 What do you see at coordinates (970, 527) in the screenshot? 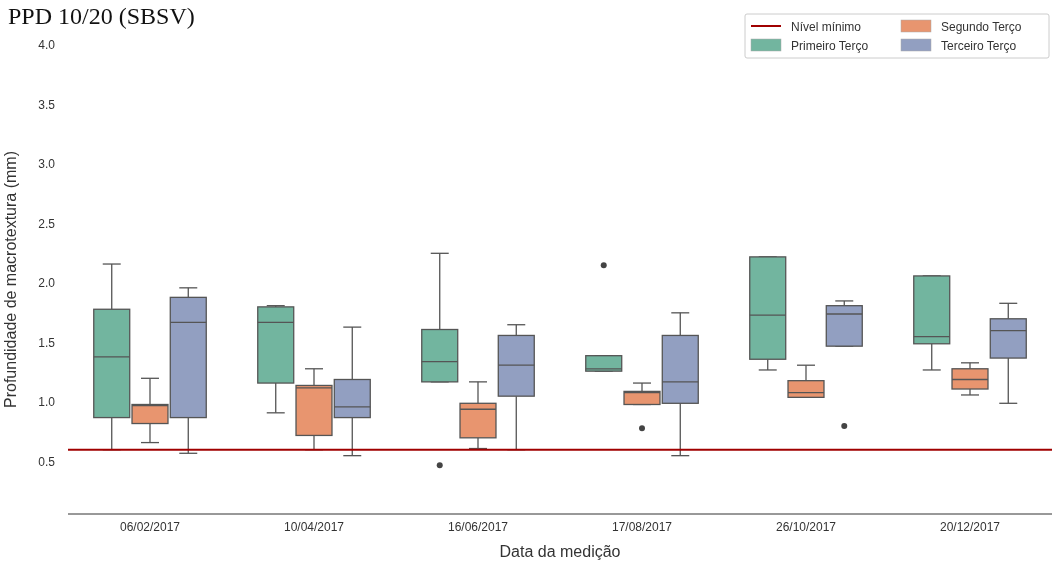
I see `x-tick-label: 20/12/2017` at bounding box center [970, 527].